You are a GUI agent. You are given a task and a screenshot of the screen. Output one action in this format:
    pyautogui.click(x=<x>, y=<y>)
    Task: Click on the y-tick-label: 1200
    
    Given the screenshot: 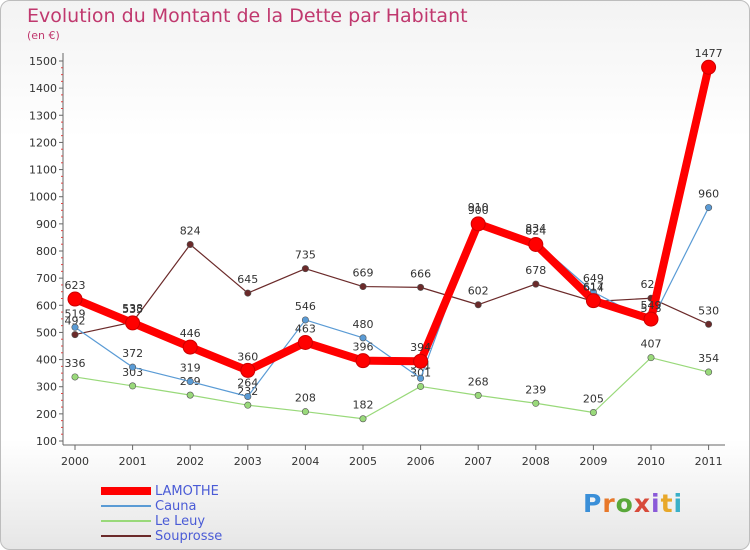 What is the action you would take?
    pyautogui.click(x=43, y=142)
    